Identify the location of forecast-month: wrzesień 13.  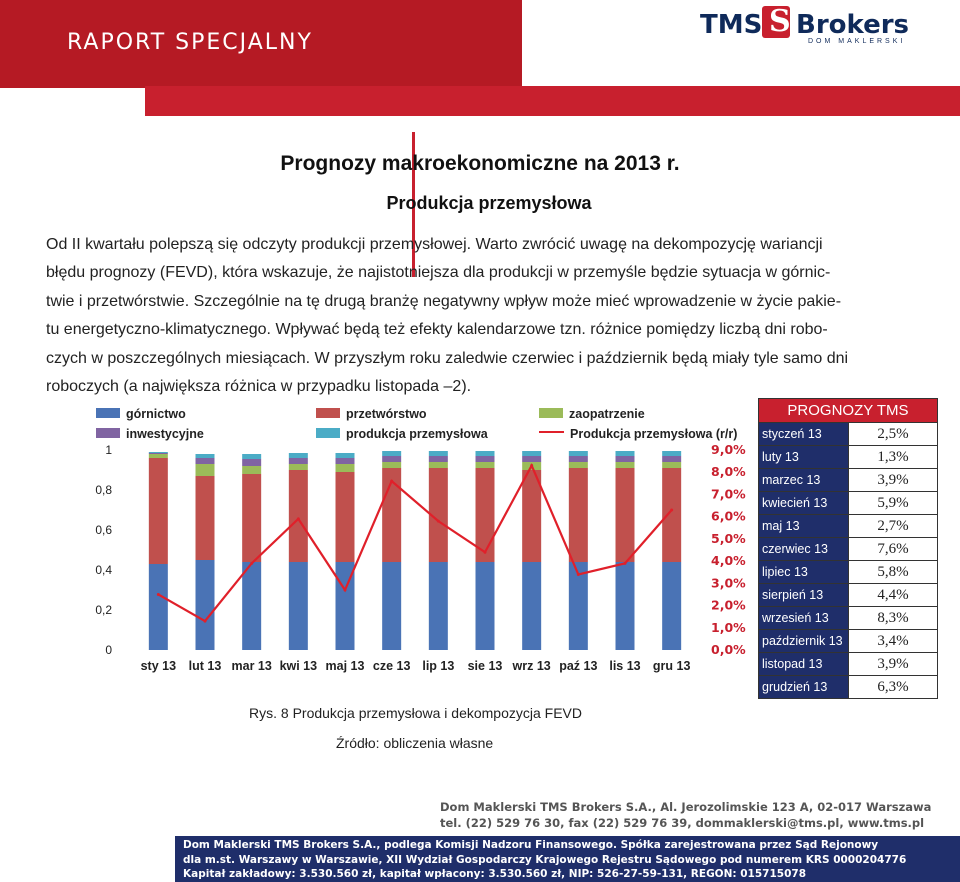
(803, 618).